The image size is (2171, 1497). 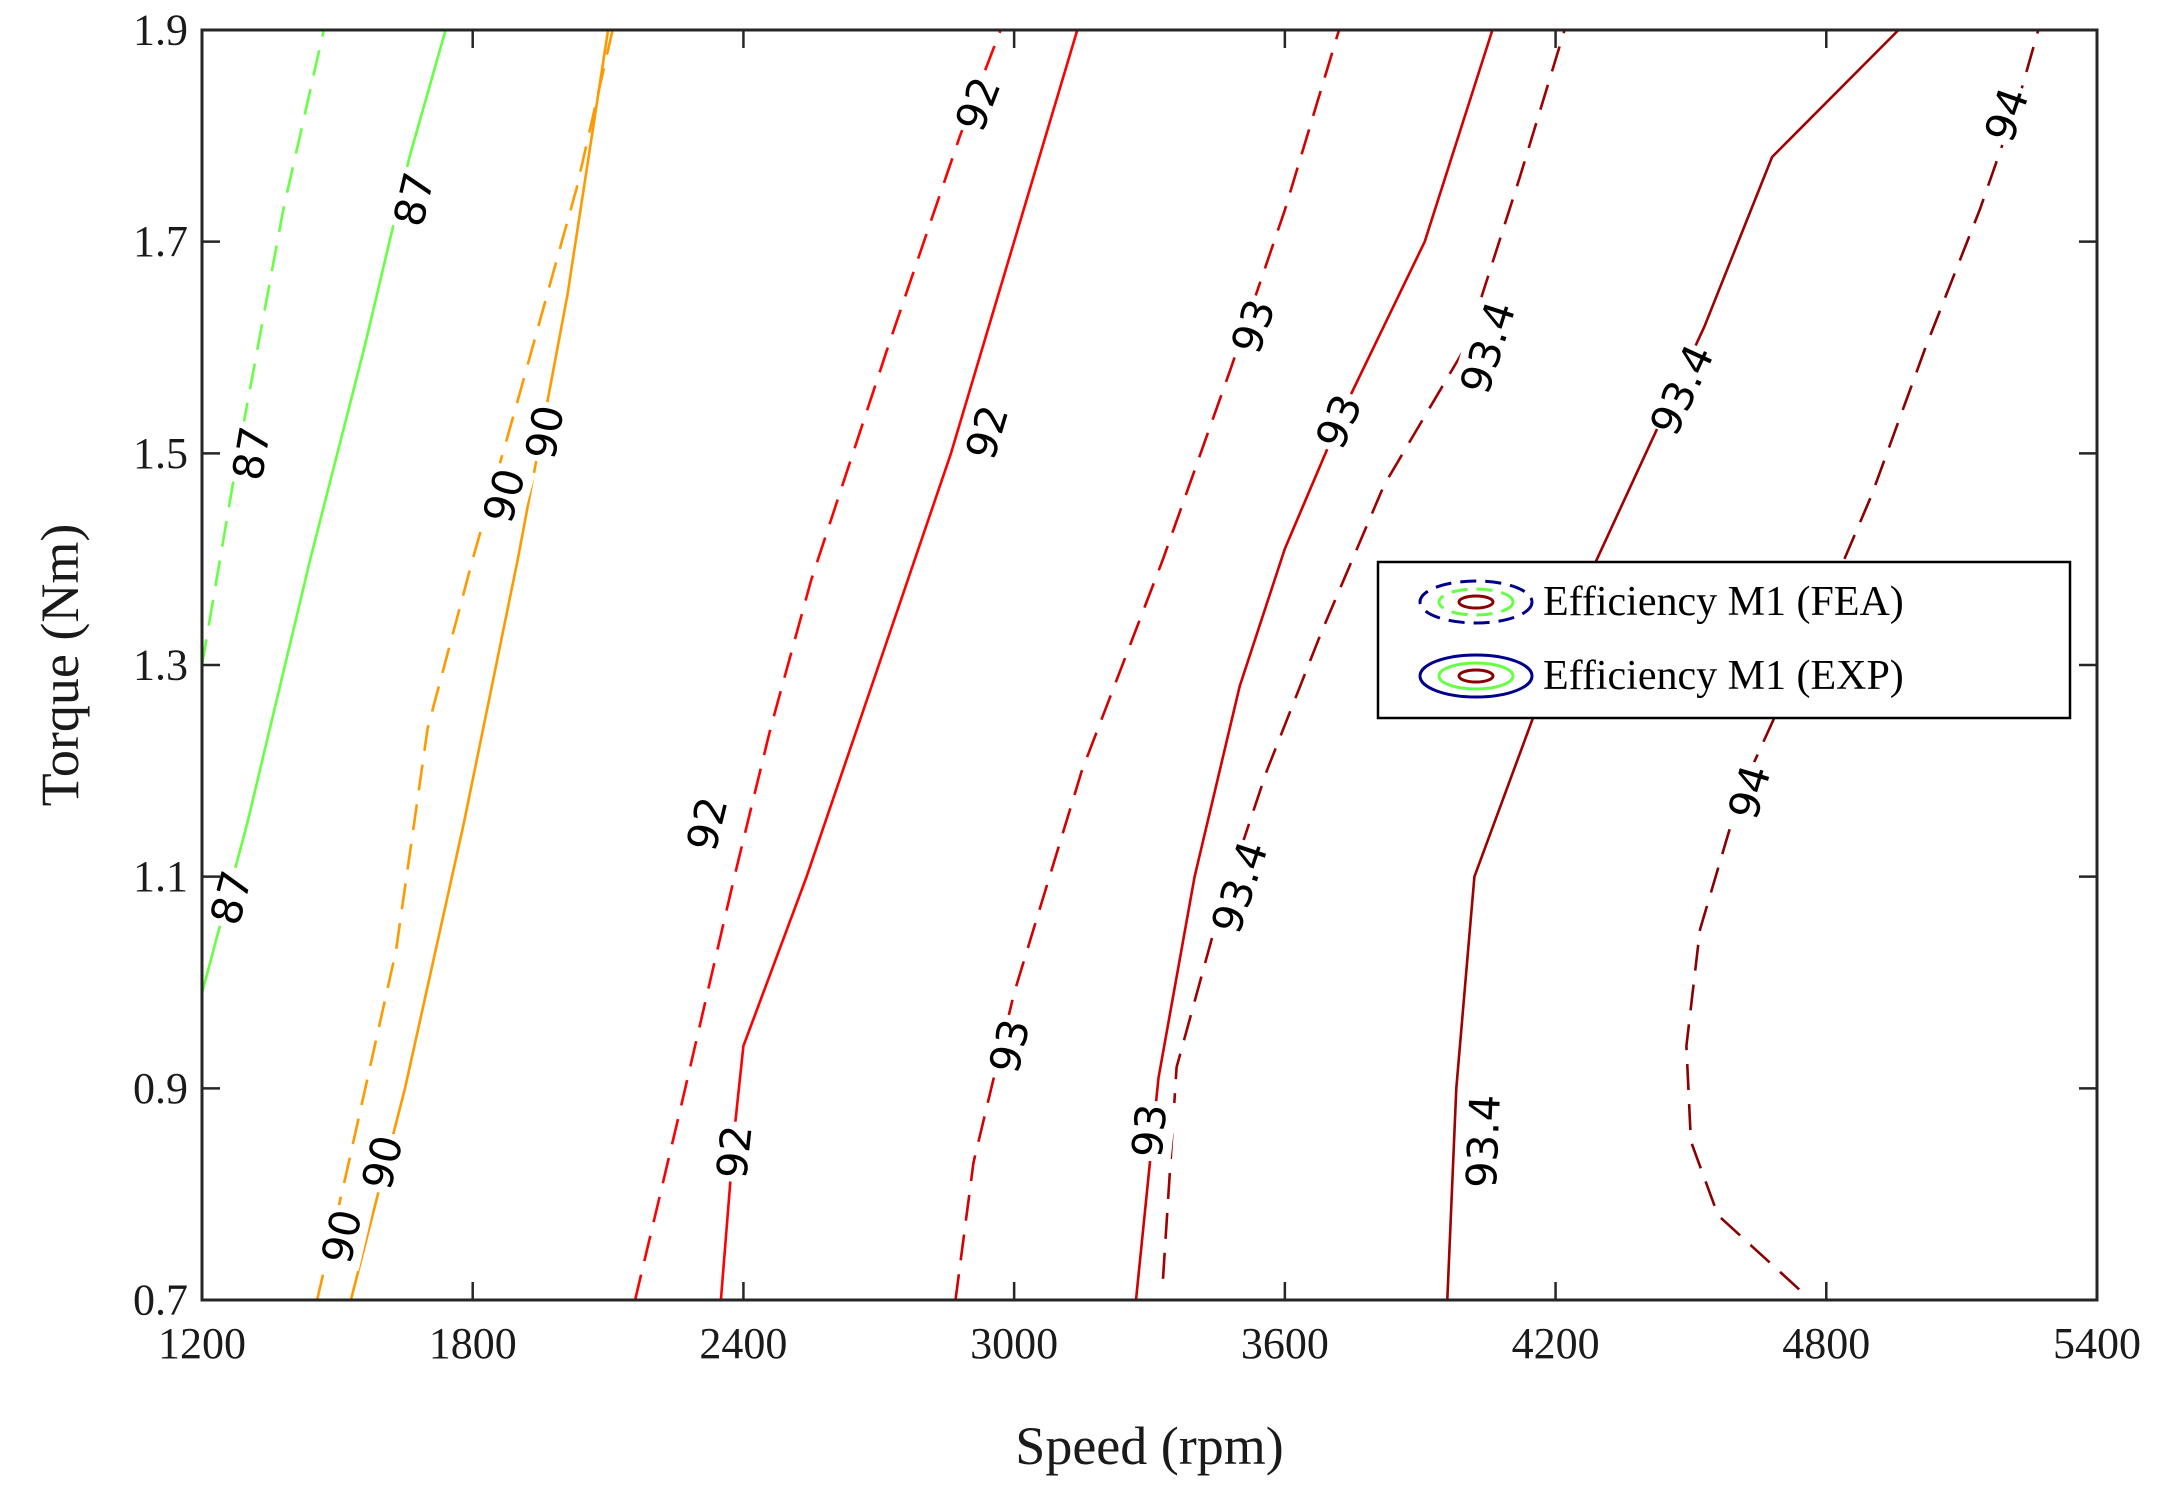 What do you see at coordinates (1556, 1343) in the screenshot?
I see `x-tick-label: 4200` at bounding box center [1556, 1343].